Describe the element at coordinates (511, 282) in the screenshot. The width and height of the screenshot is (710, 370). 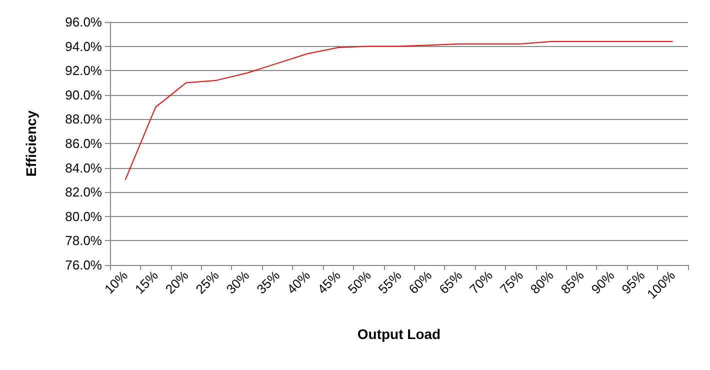
I see `x-tick-label: 75%` at that location.